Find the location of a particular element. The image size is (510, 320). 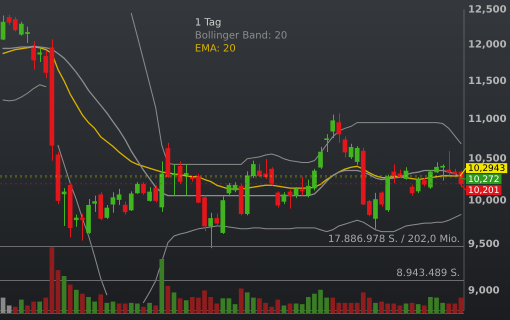

y-tick-label: 12,500 is located at coordinates (487, 10).